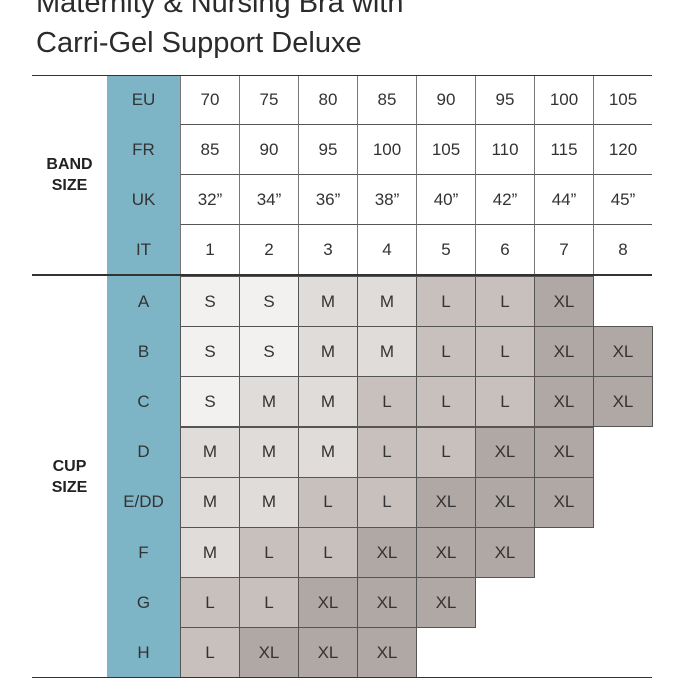  What do you see at coordinates (622, 250) in the screenshot?
I see `band-size-cell: 8` at bounding box center [622, 250].